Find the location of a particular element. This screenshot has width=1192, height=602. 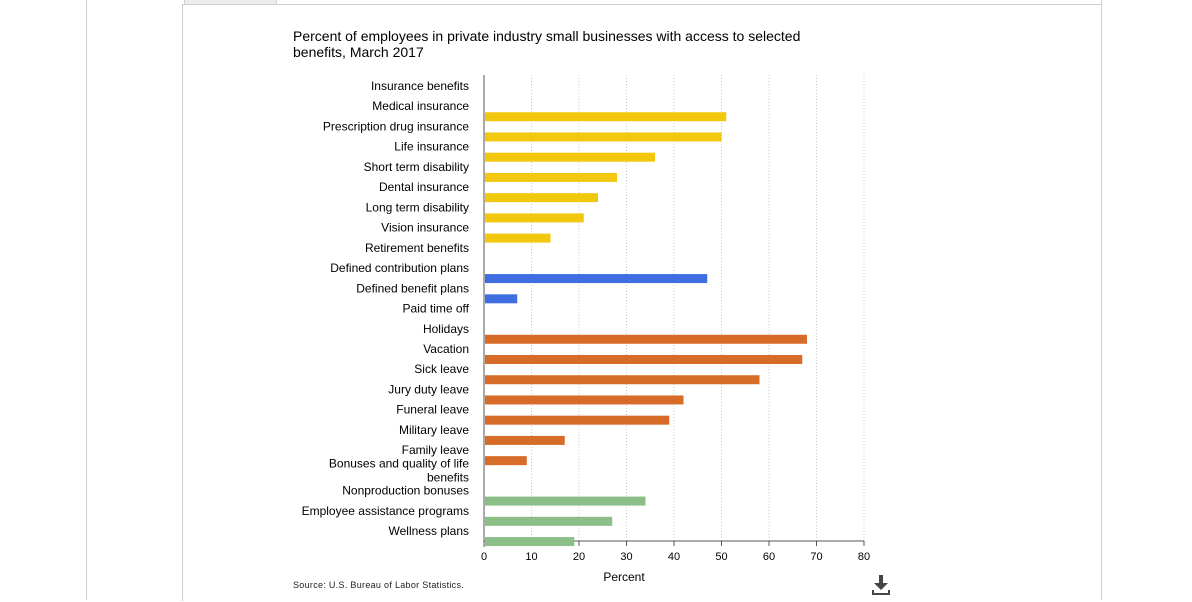

category-label: Wellness plans is located at coordinates (429, 531).